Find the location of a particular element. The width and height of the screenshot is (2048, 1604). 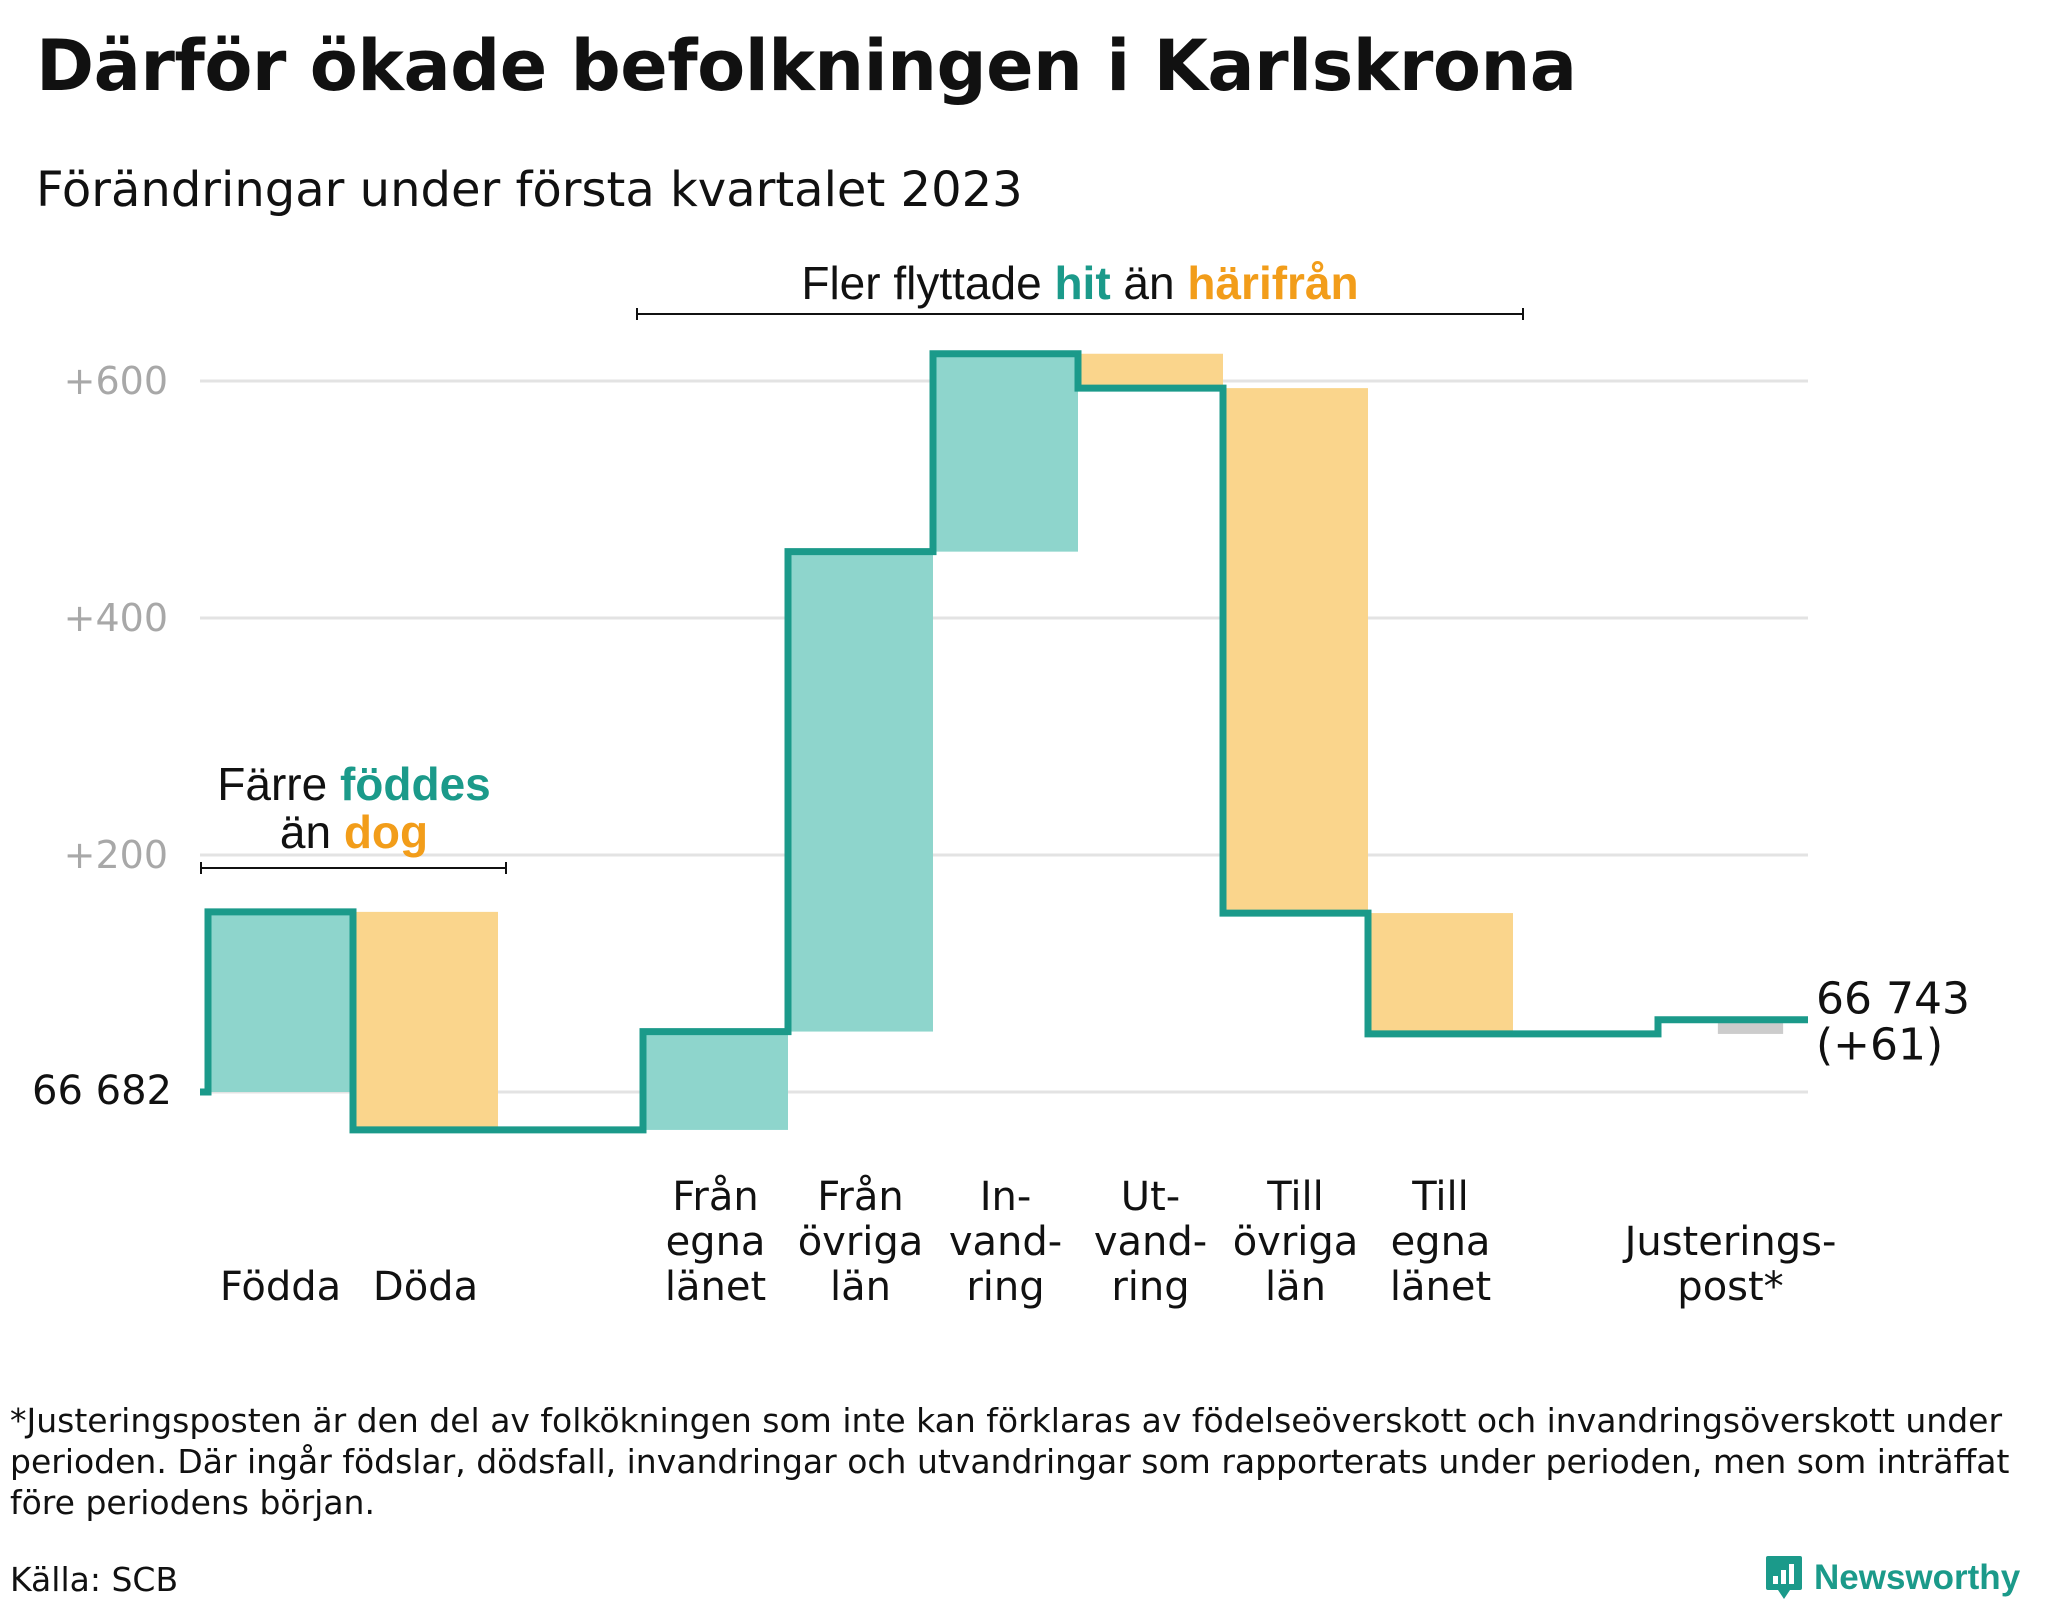

brand-name: Newsworthy is located at coordinates (1917, 1577).